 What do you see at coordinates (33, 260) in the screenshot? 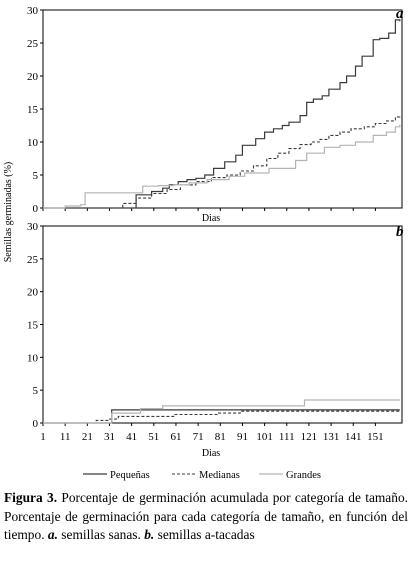
I see `y-tick-label-b-25: 25` at bounding box center [33, 260].